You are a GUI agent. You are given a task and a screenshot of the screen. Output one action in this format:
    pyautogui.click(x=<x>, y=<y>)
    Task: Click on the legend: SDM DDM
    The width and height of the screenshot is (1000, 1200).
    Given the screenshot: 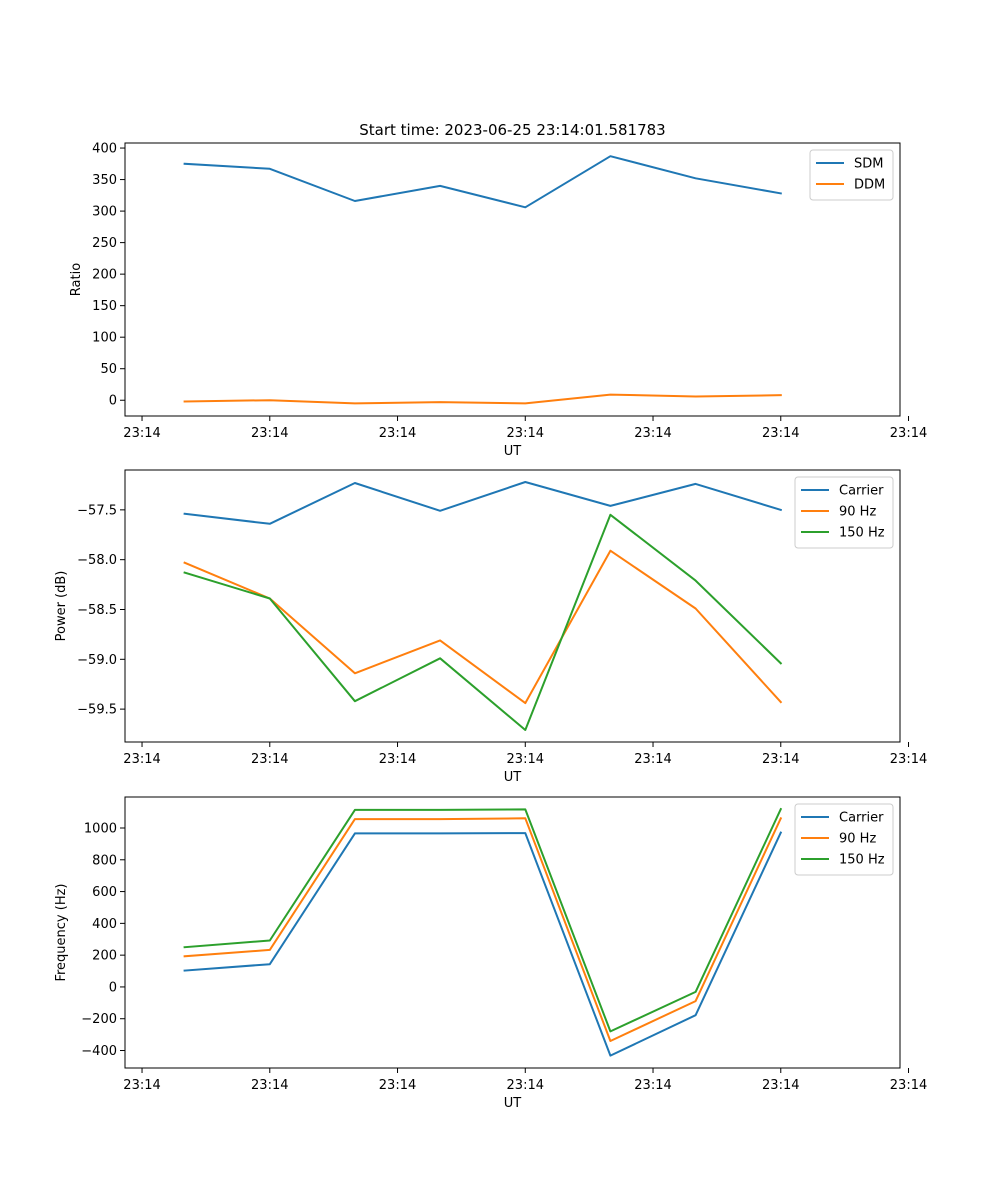 What is the action you would take?
    pyautogui.click(x=851, y=175)
    